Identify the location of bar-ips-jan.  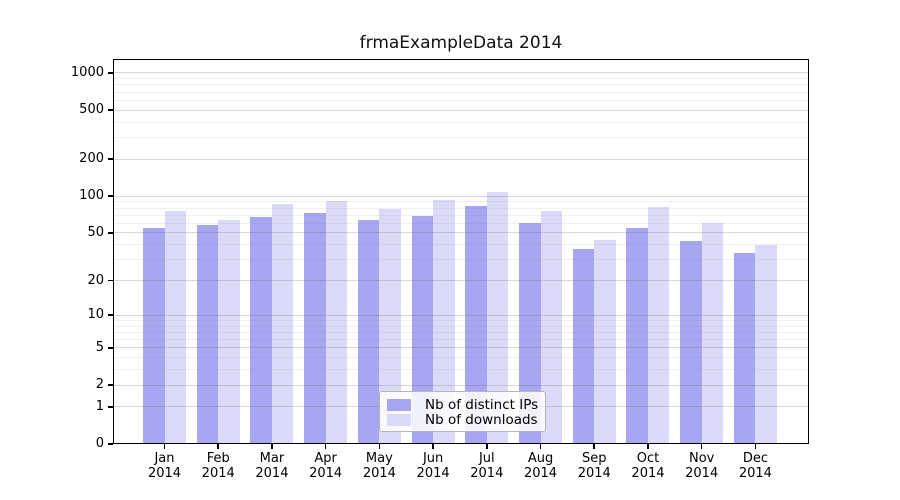
(154, 335).